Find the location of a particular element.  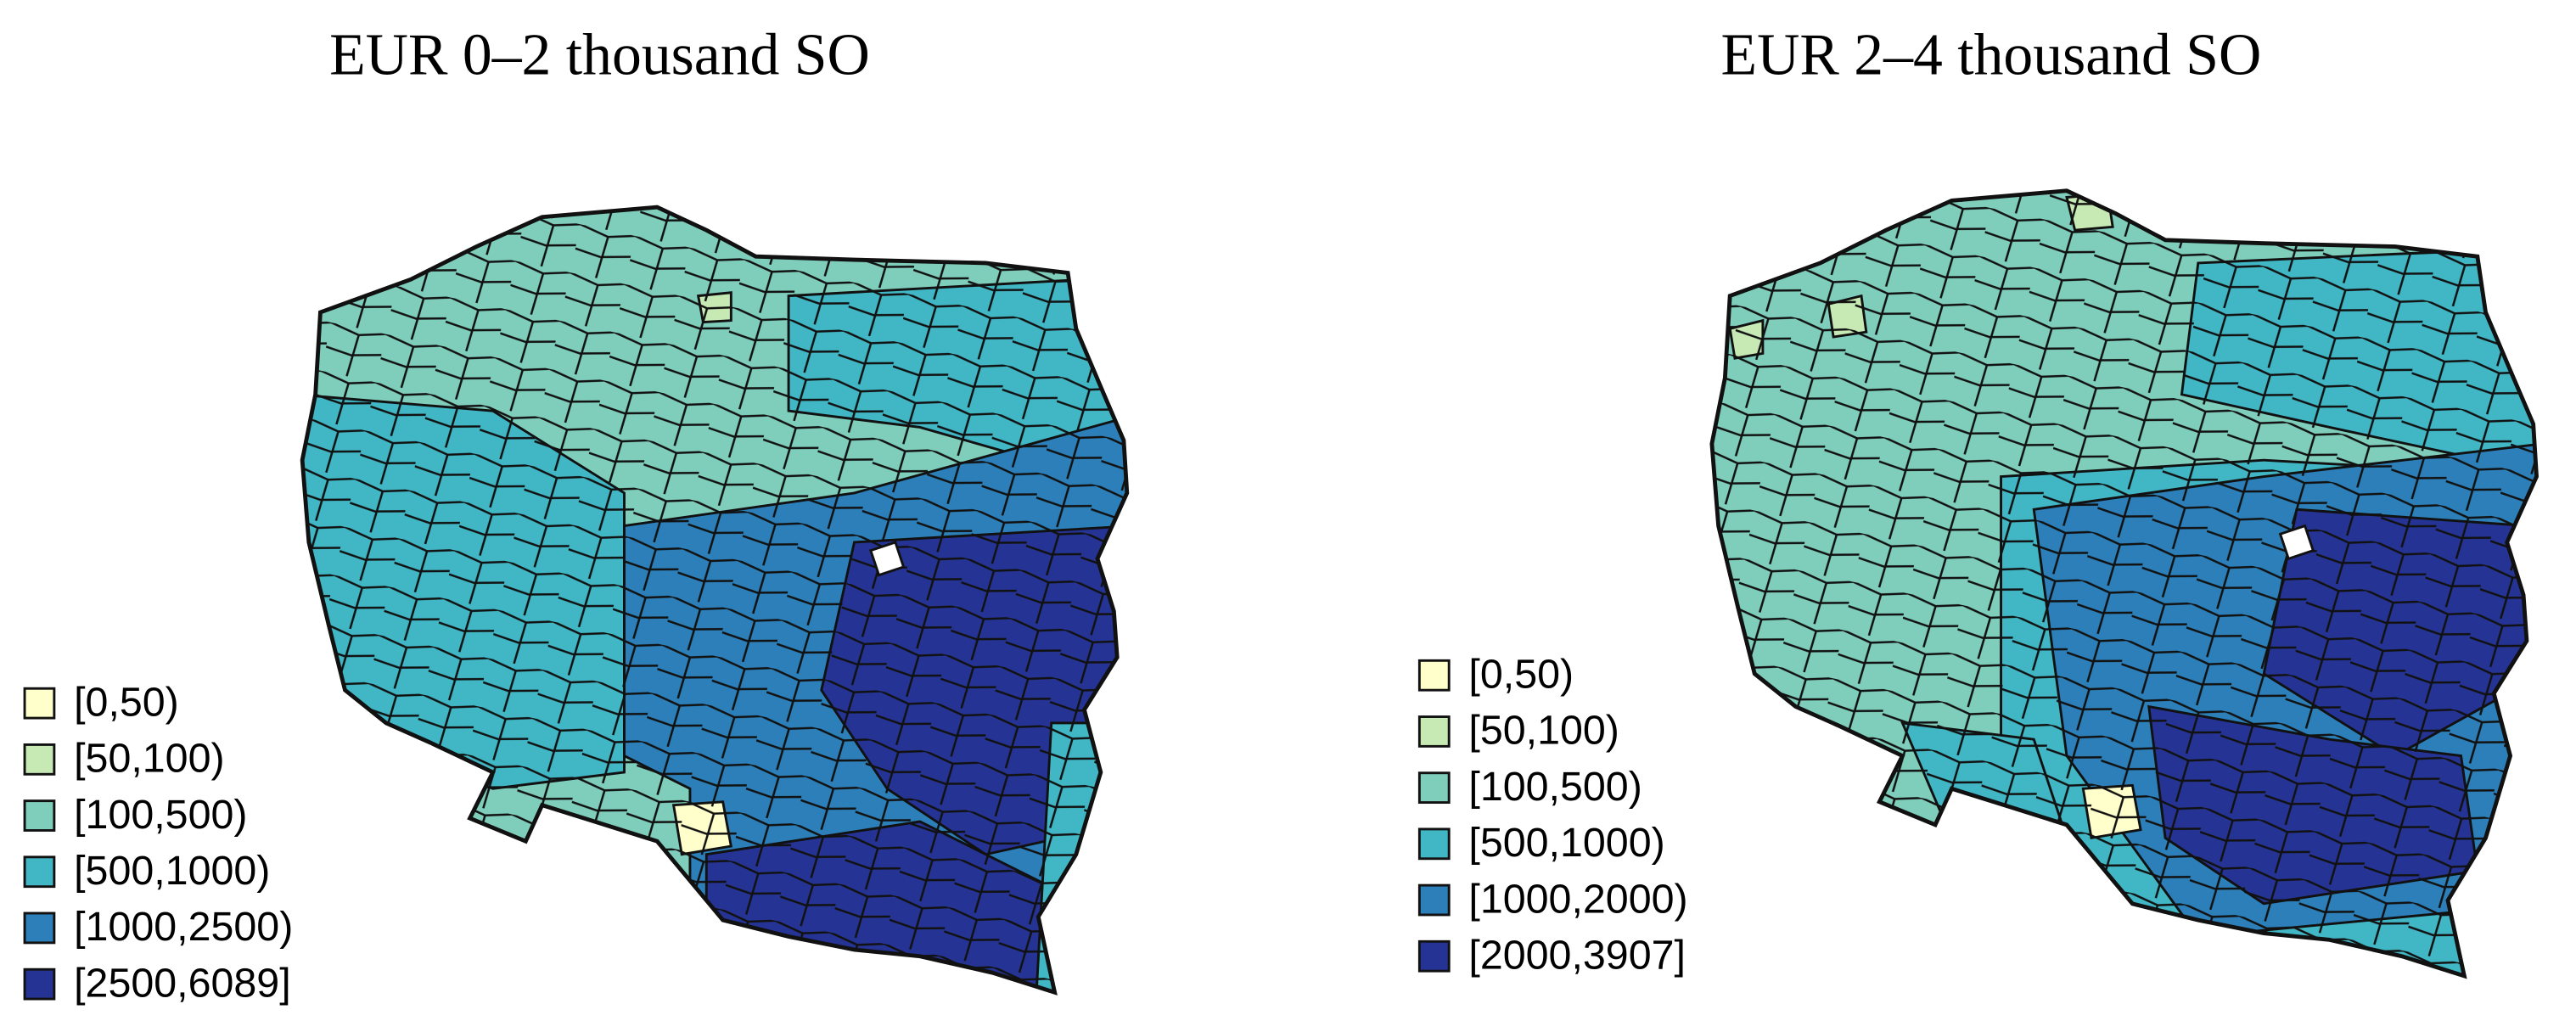

legend-label: [2000,3907] is located at coordinates (1577, 955).